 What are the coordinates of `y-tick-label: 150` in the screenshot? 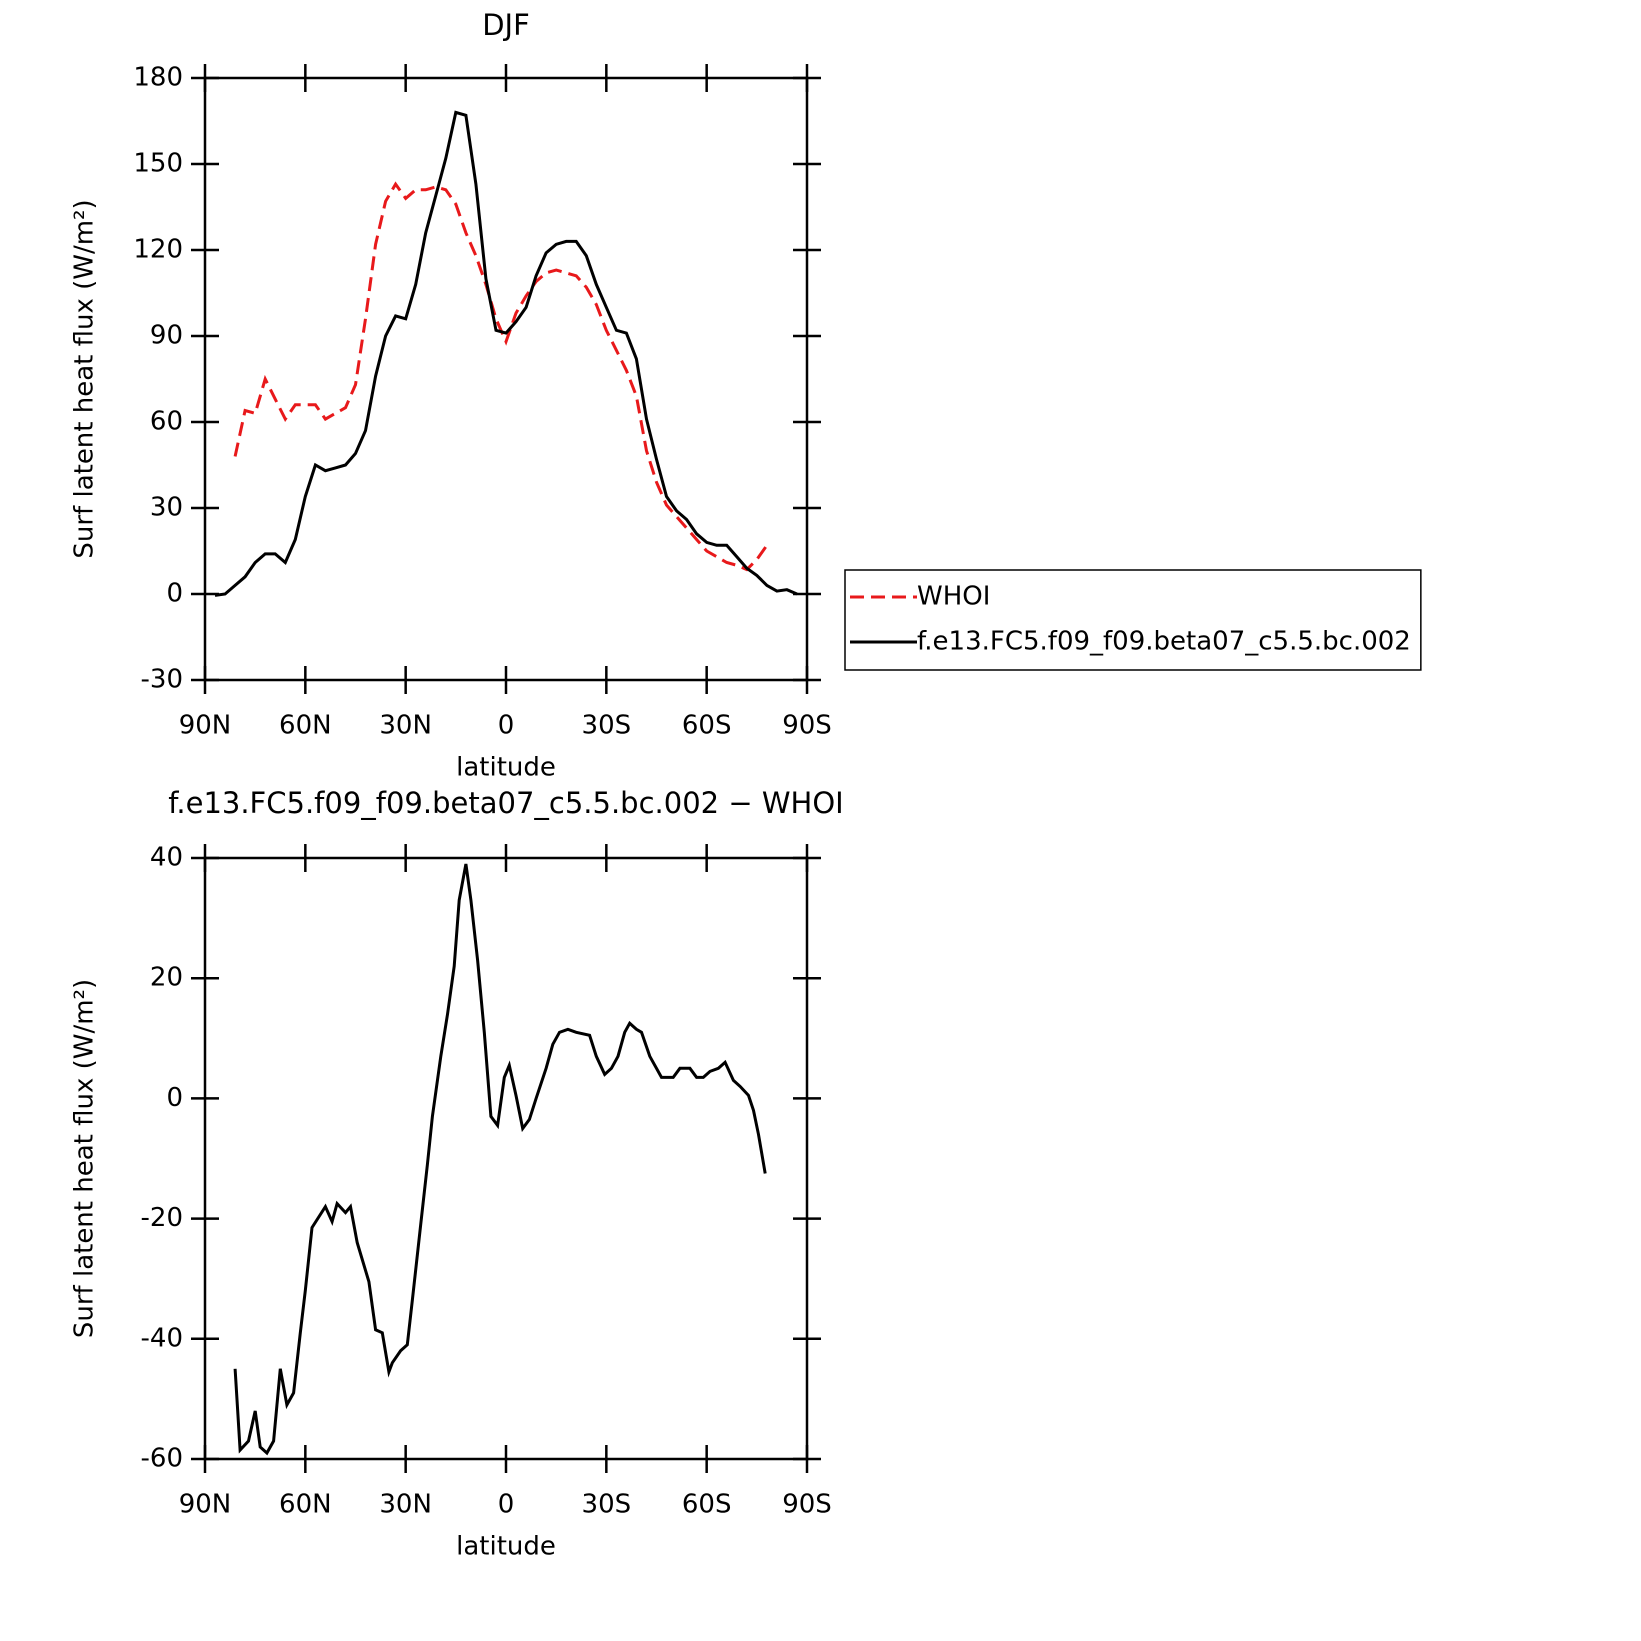 It's located at (158, 164).